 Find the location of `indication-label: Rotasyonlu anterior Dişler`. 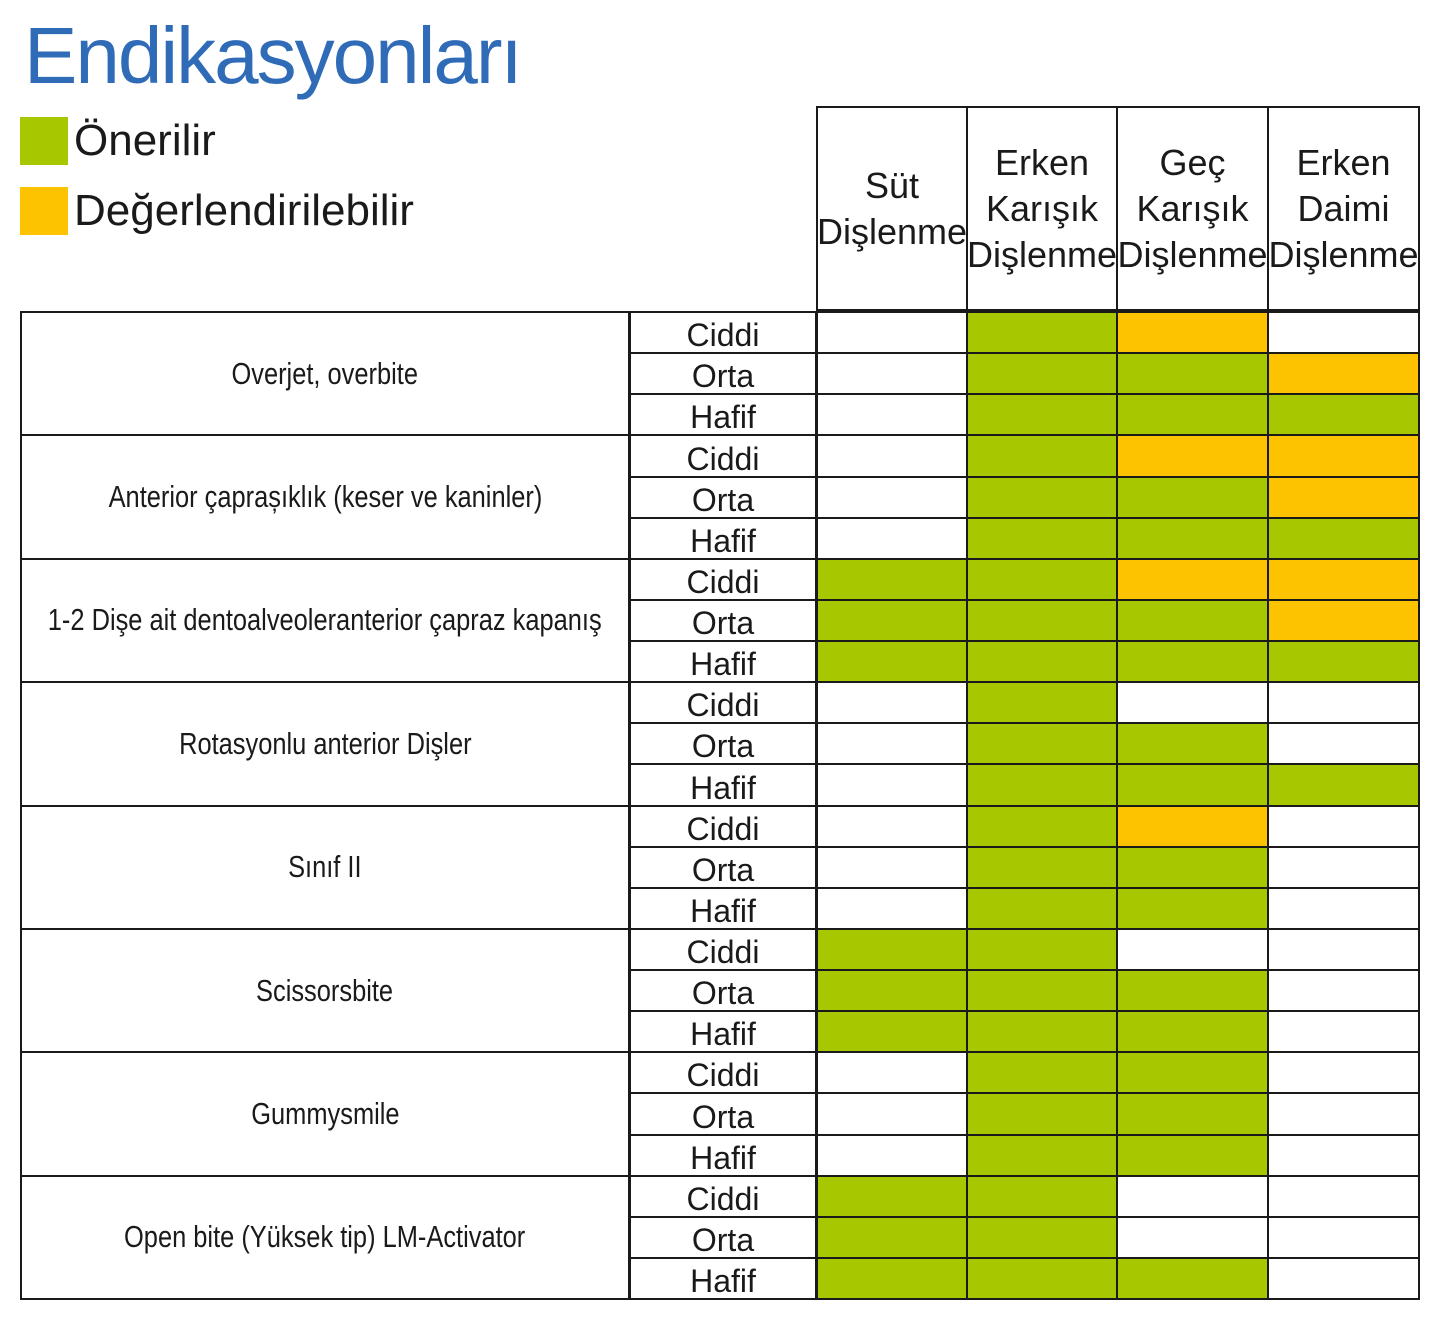

indication-label: Rotasyonlu anterior Dişler is located at coordinates (325, 744).